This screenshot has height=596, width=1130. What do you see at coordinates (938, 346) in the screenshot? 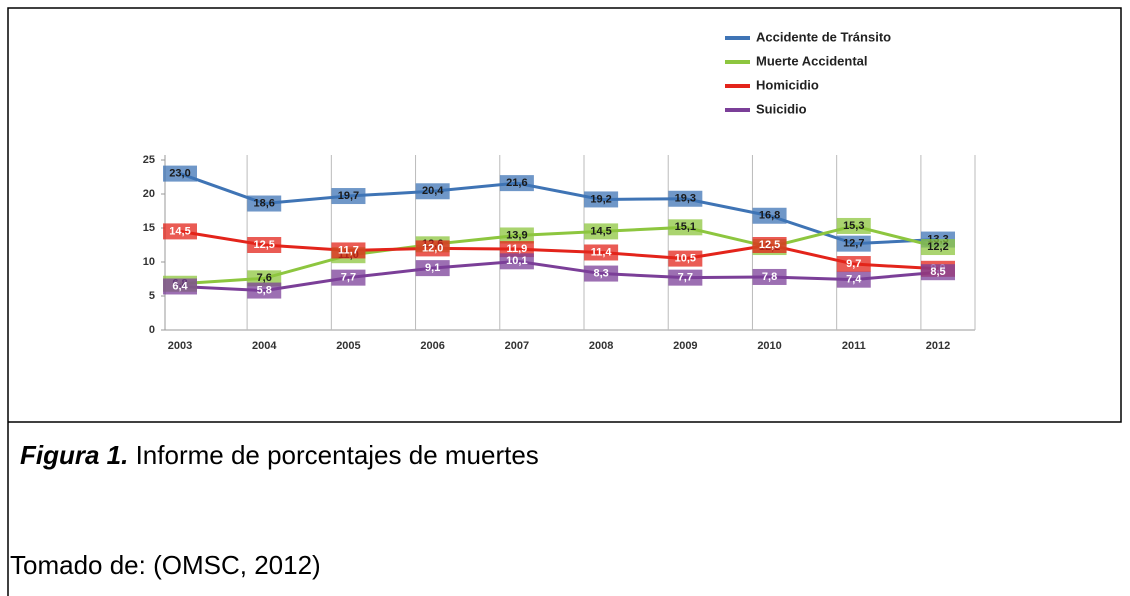
I see `x-tick-label: 2012` at bounding box center [938, 346].